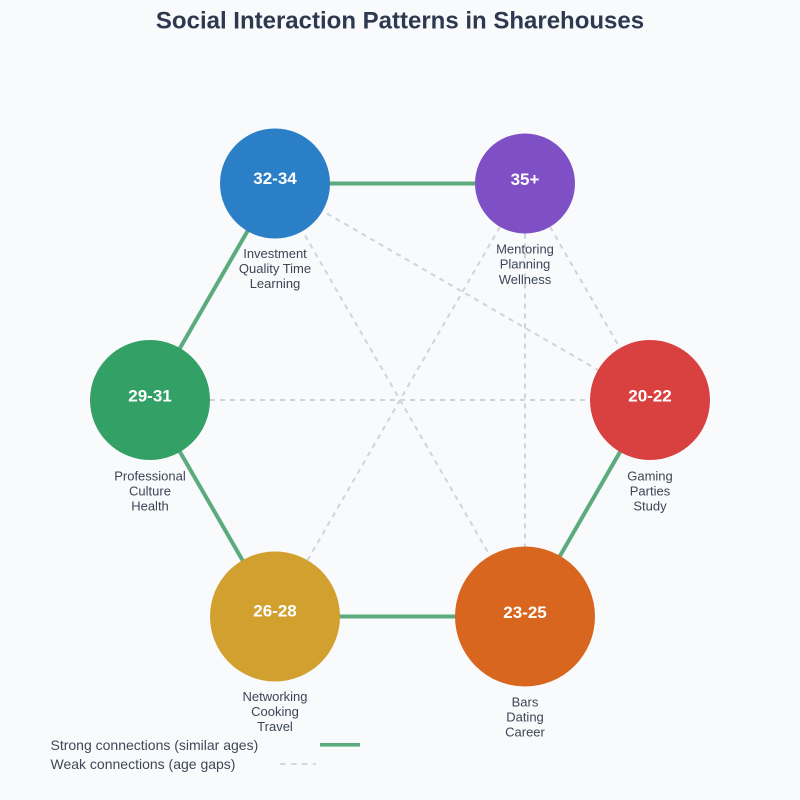  Describe the element at coordinates (155, 745) in the screenshot. I see `svg-text:Strong connections (similar ag: Strong connections (similar ages)` at that location.